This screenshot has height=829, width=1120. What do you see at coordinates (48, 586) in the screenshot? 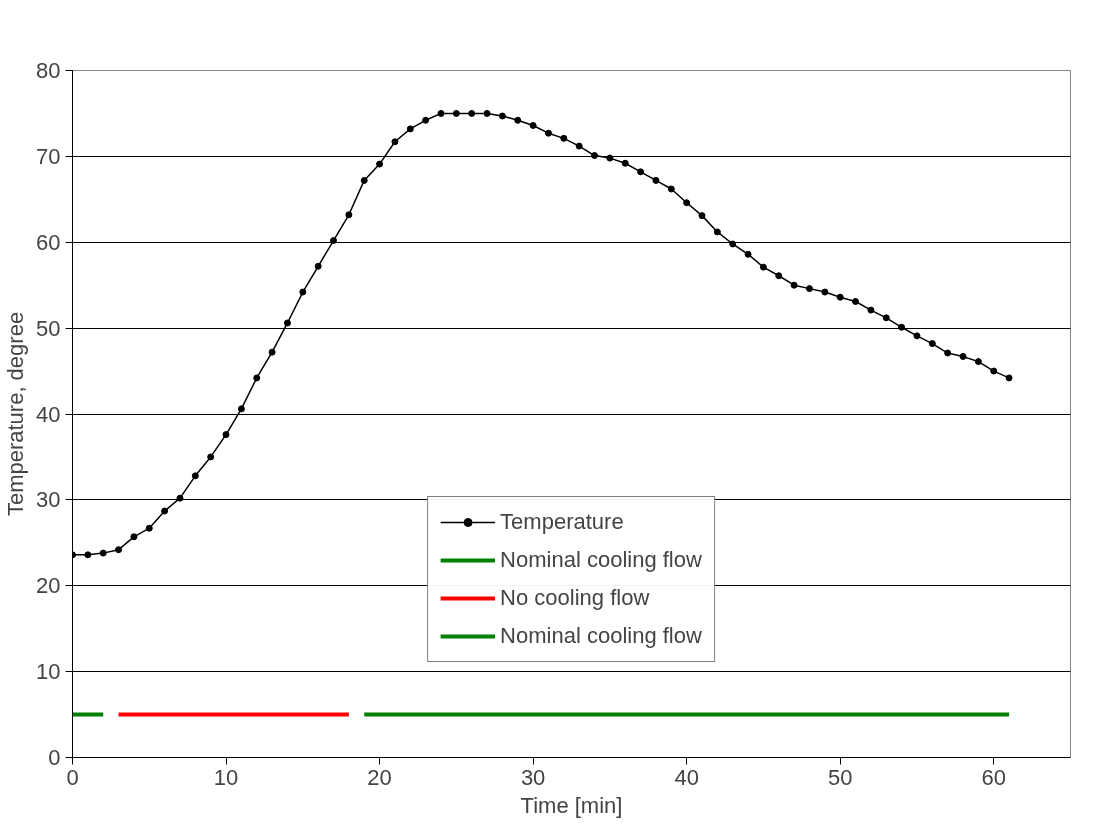
I see `y-tick-label: 20` at bounding box center [48, 586].